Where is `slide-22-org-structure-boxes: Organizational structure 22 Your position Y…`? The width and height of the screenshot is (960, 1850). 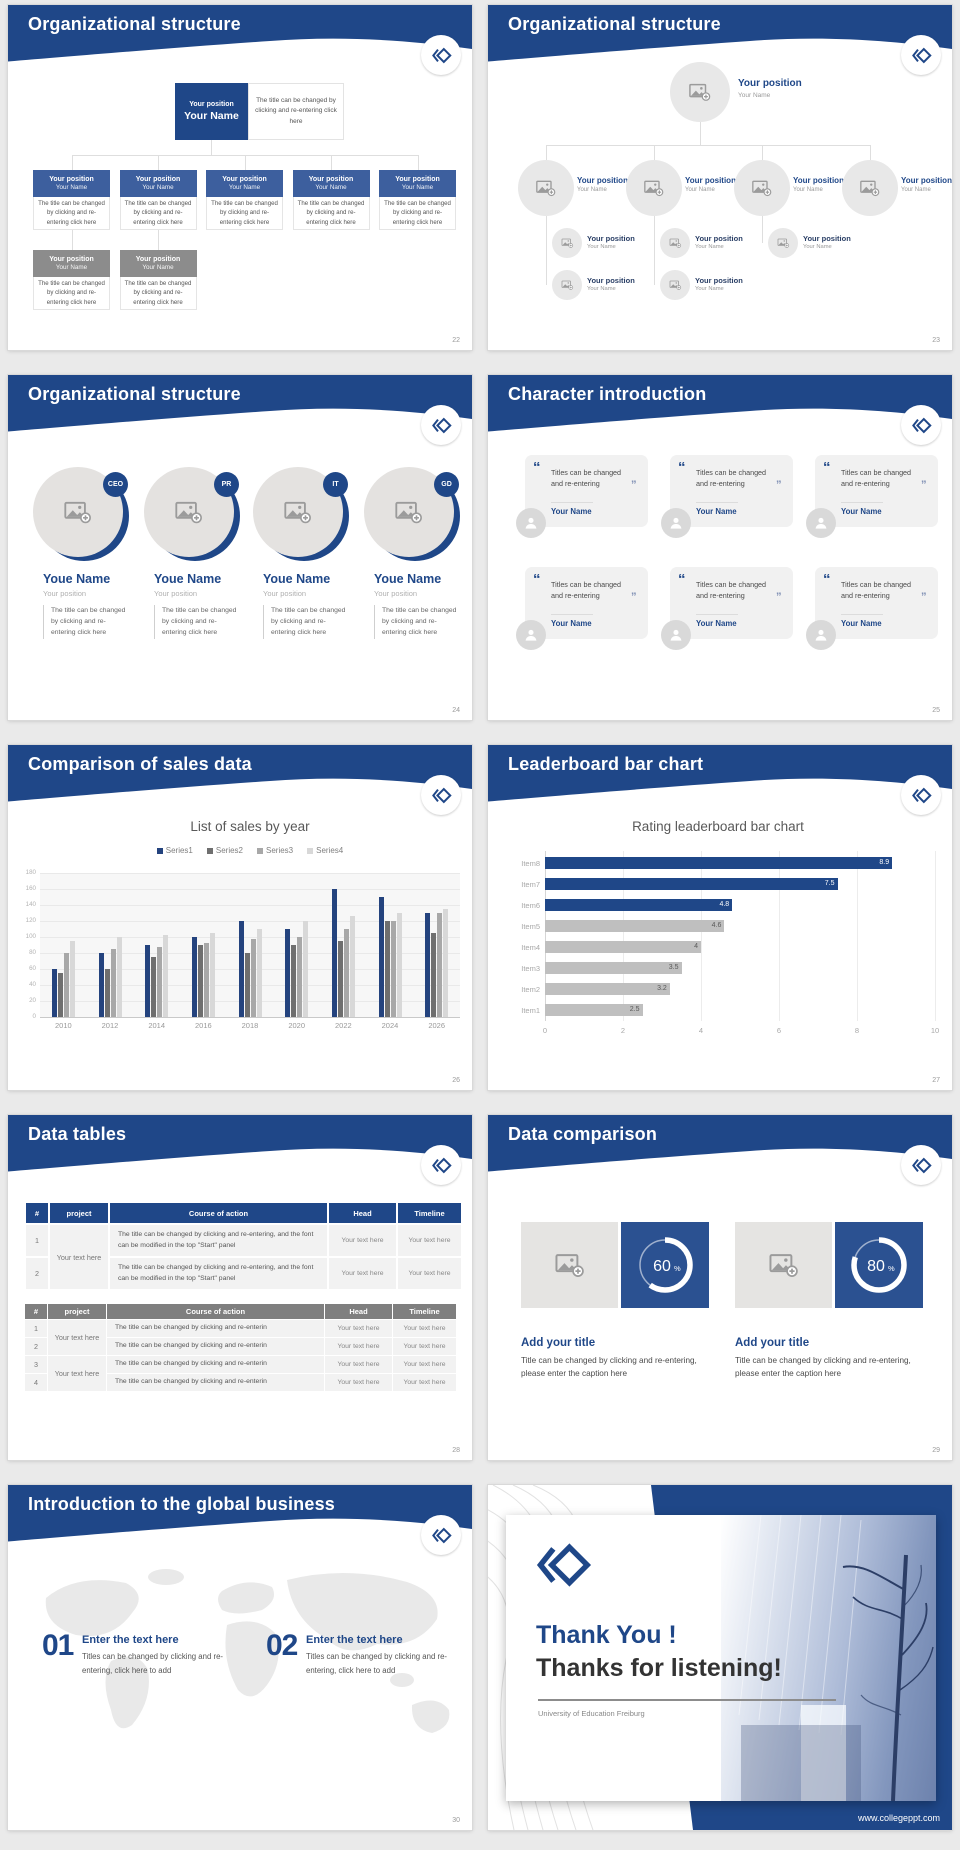
slide-22-org-structure-boxes: Organizational structure 22 Your position Y… is located at coordinates (240, 177).